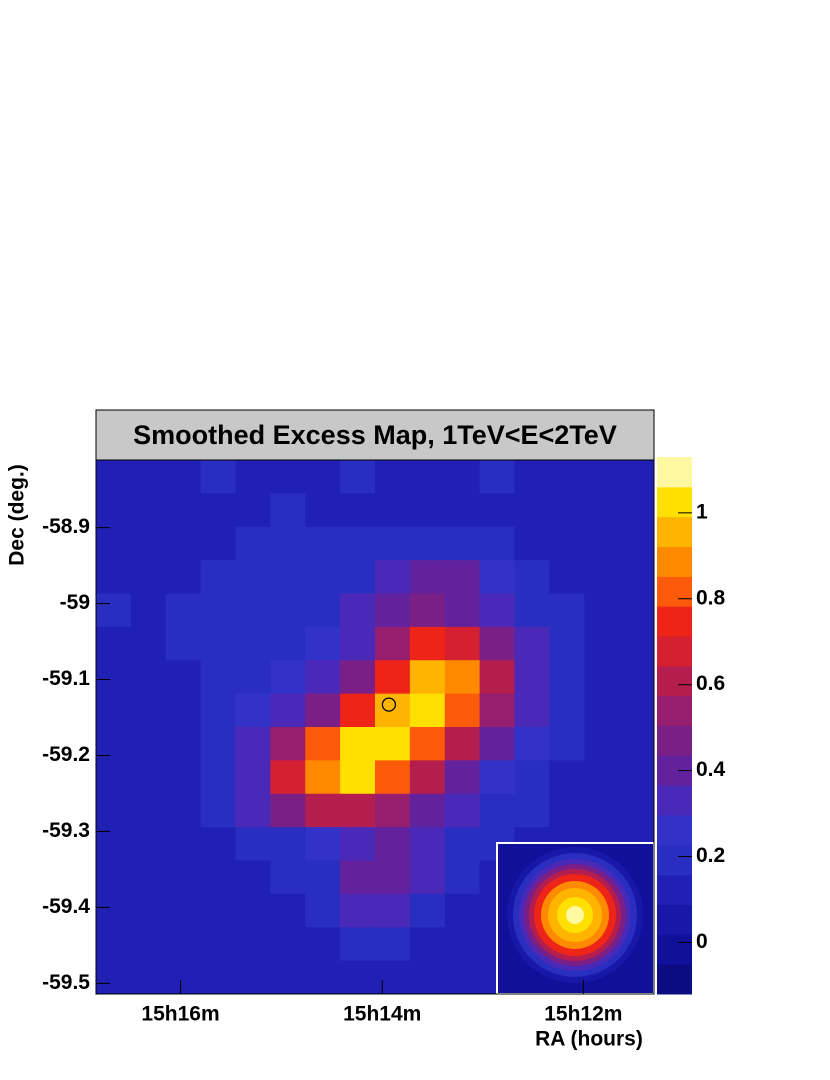 This screenshot has width=830, height=1080. Describe the element at coordinates (66, 906) in the screenshot. I see `y-tick-label: -59.4` at that location.